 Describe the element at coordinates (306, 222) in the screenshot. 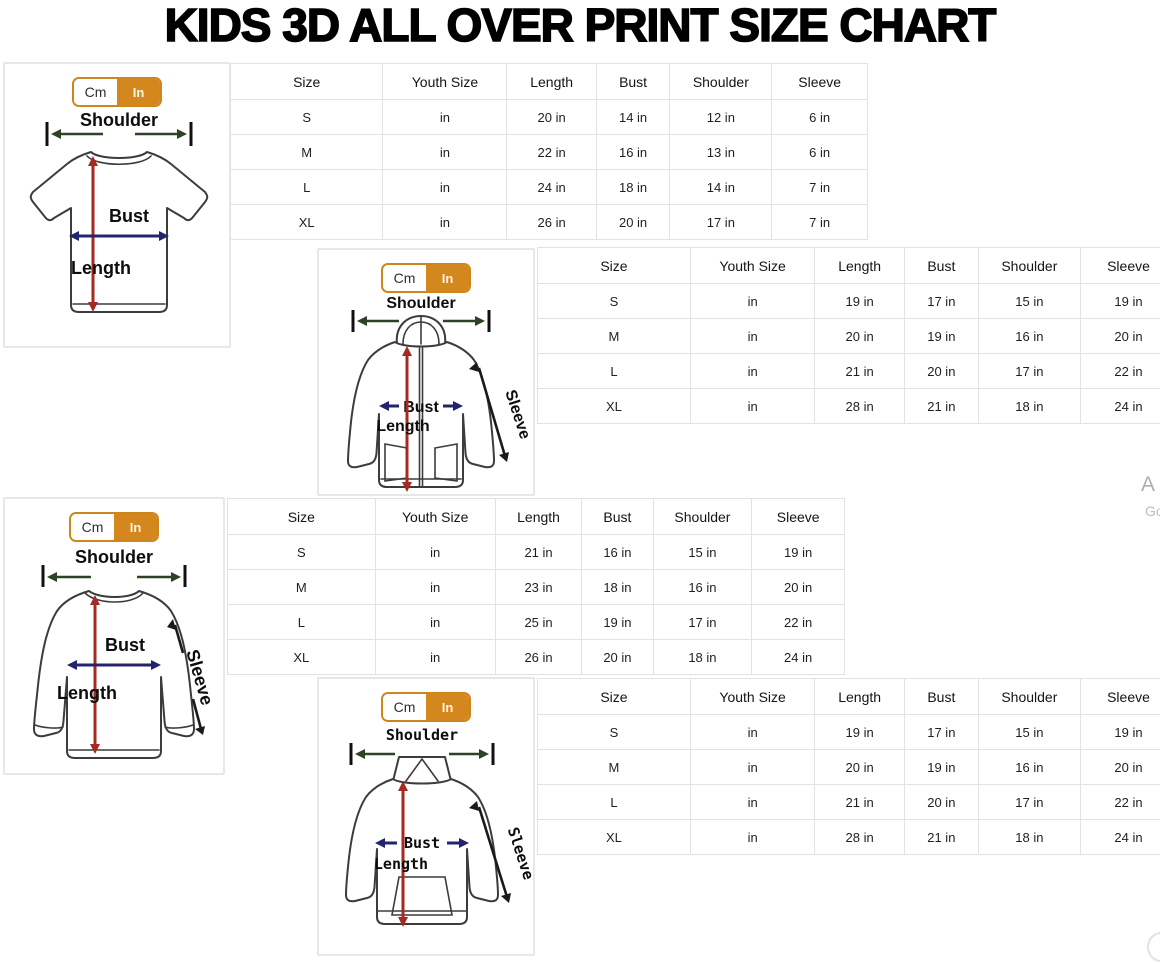

I see `table-cell: XL` at that location.